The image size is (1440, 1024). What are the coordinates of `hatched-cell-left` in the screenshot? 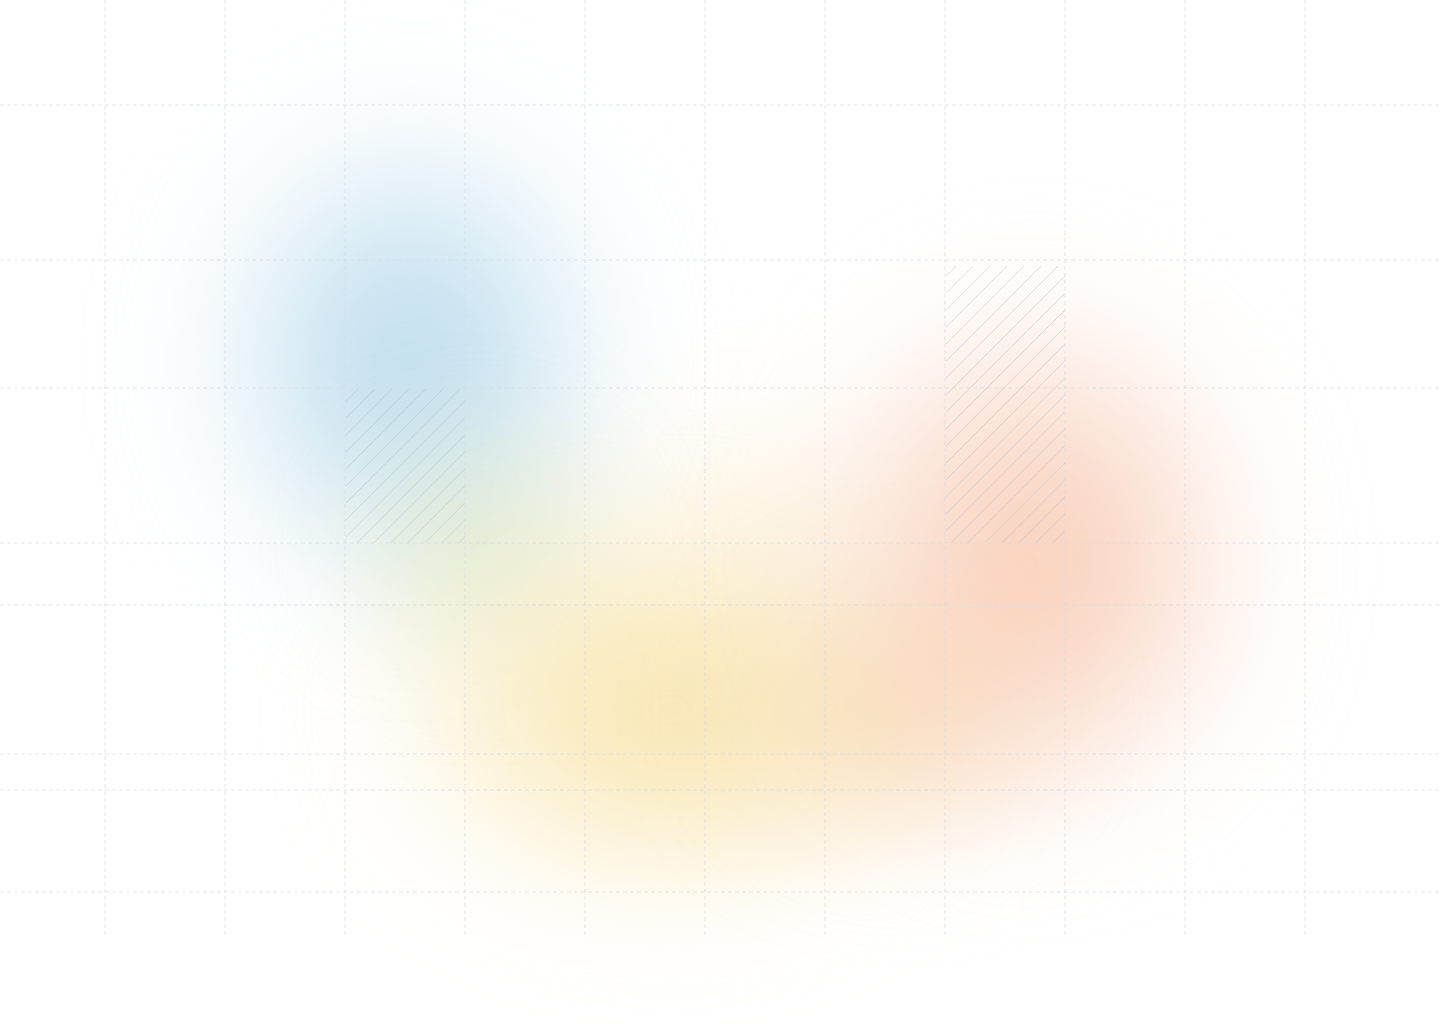 It's located at (405, 466).